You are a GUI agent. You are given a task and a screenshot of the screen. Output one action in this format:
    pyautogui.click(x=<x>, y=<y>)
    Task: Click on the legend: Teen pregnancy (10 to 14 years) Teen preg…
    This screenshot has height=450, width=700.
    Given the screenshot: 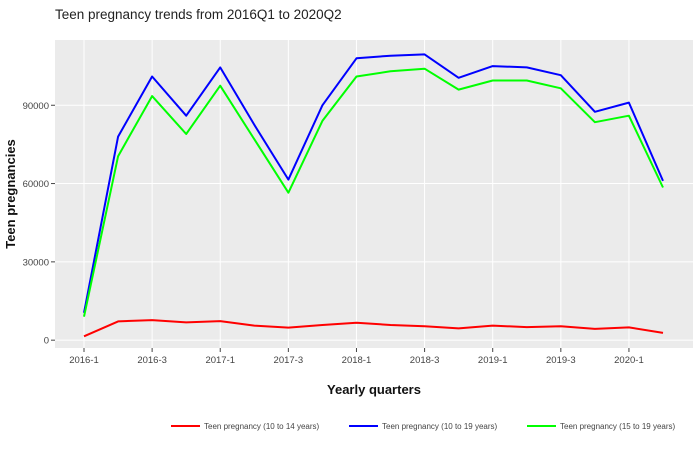 What is the action you would take?
    pyautogui.click(x=423, y=426)
    